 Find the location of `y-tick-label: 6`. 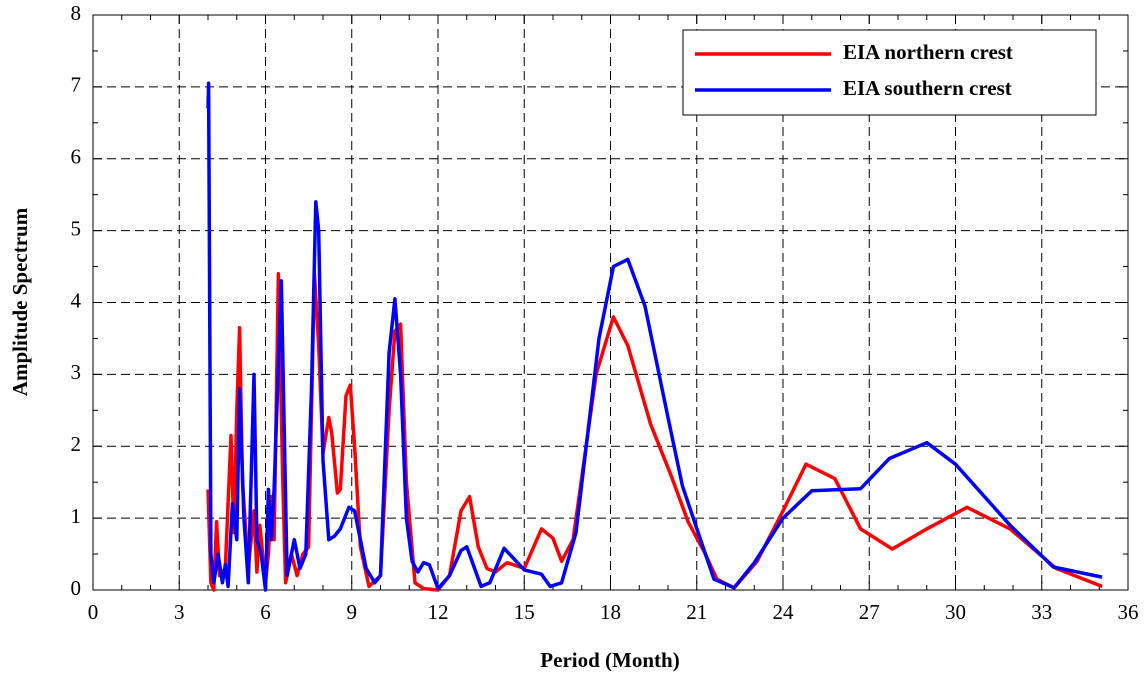

y-tick-label: 6 is located at coordinates (76, 157).